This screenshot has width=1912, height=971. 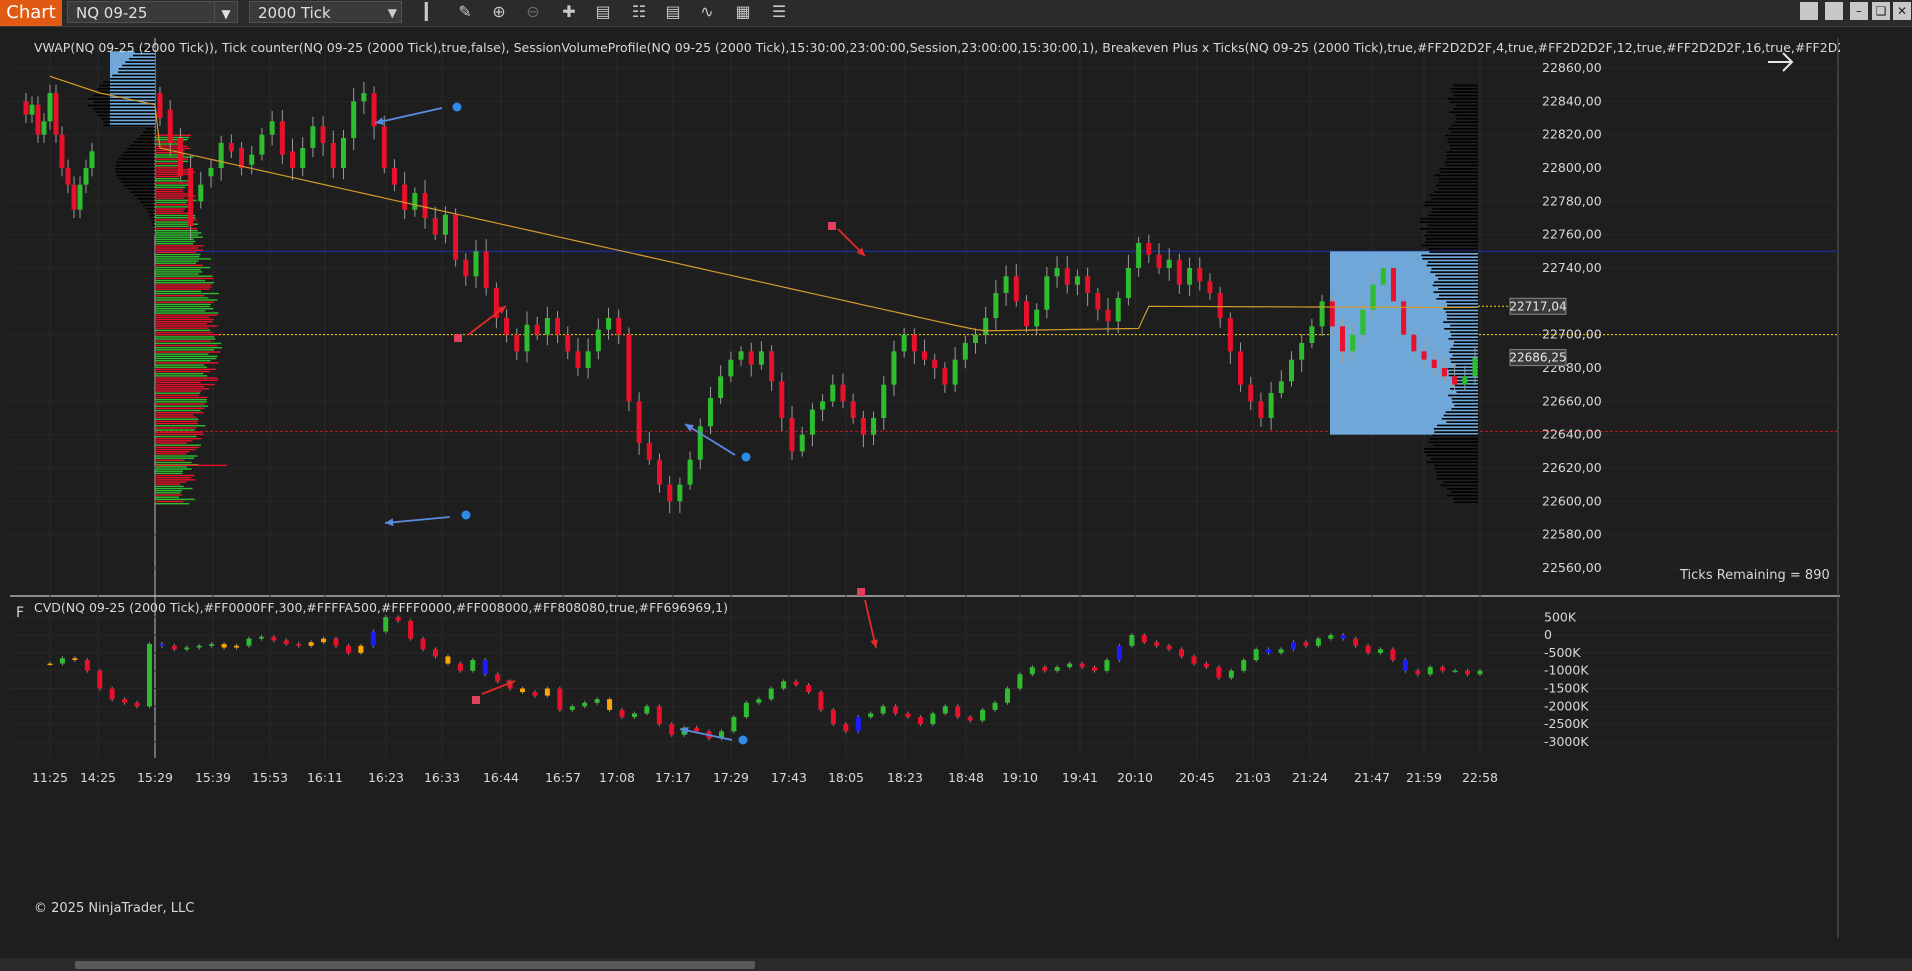 I want to click on chart-tab: Chart, so click(x=31, y=13).